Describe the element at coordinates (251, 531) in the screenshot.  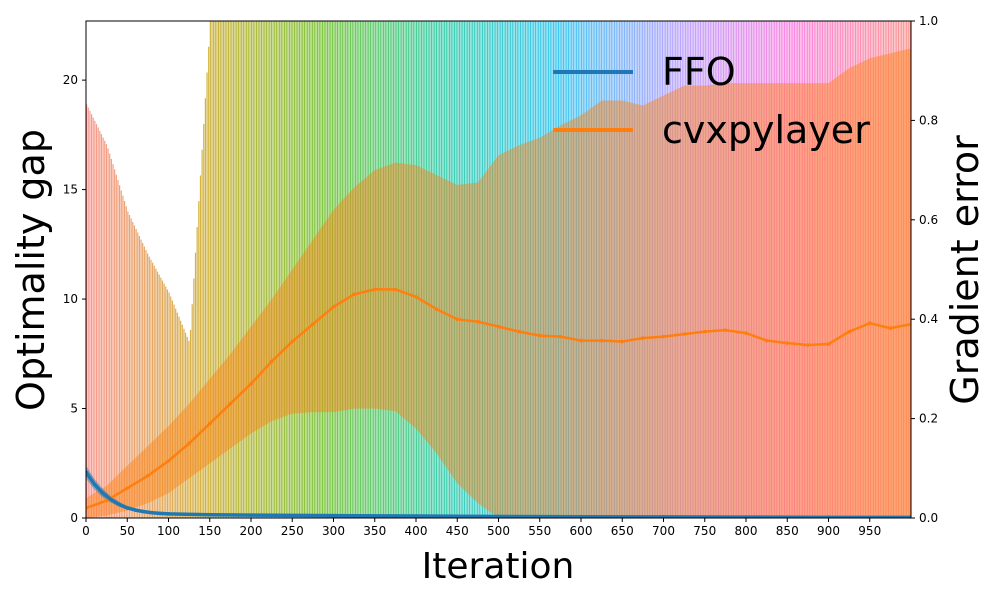
I see `x-tick-label: 200` at that location.